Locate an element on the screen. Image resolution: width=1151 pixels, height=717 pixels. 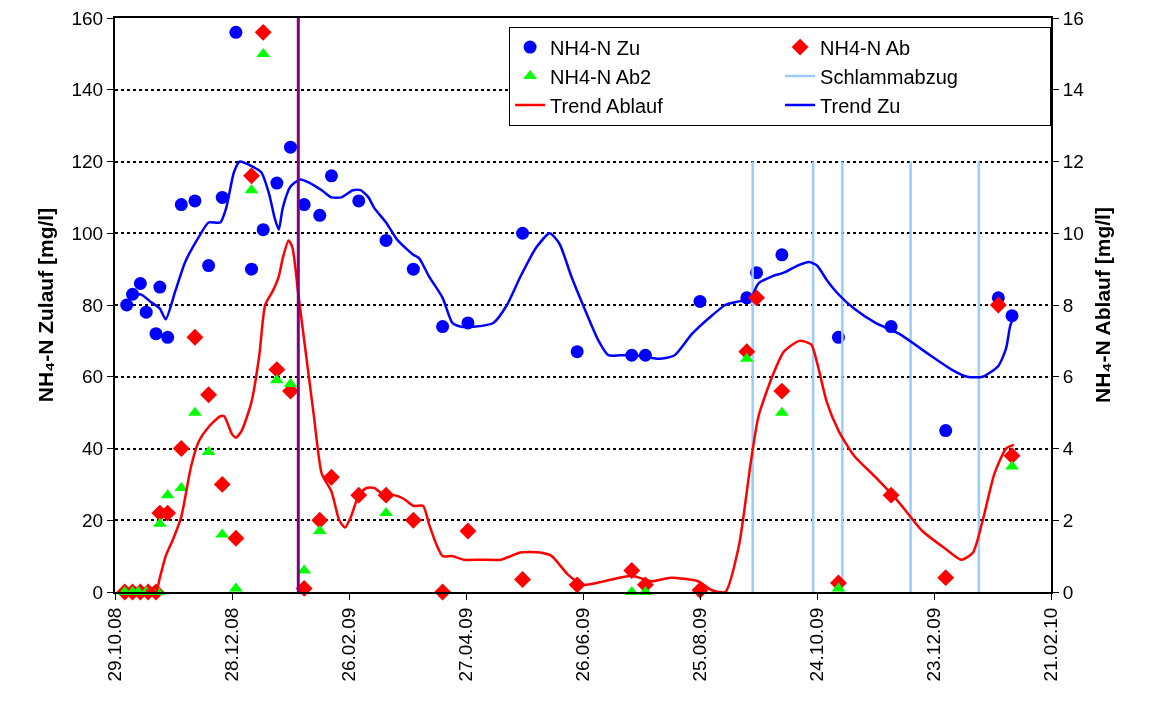
legend-label: NH4-N Ab is located at coordinates (865, 47).